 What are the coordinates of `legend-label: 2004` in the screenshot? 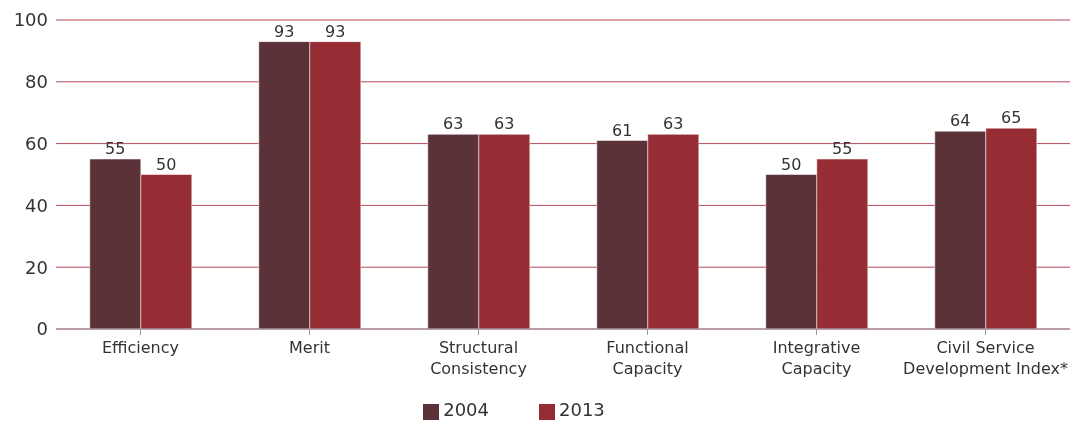 It's located at (466, 409).